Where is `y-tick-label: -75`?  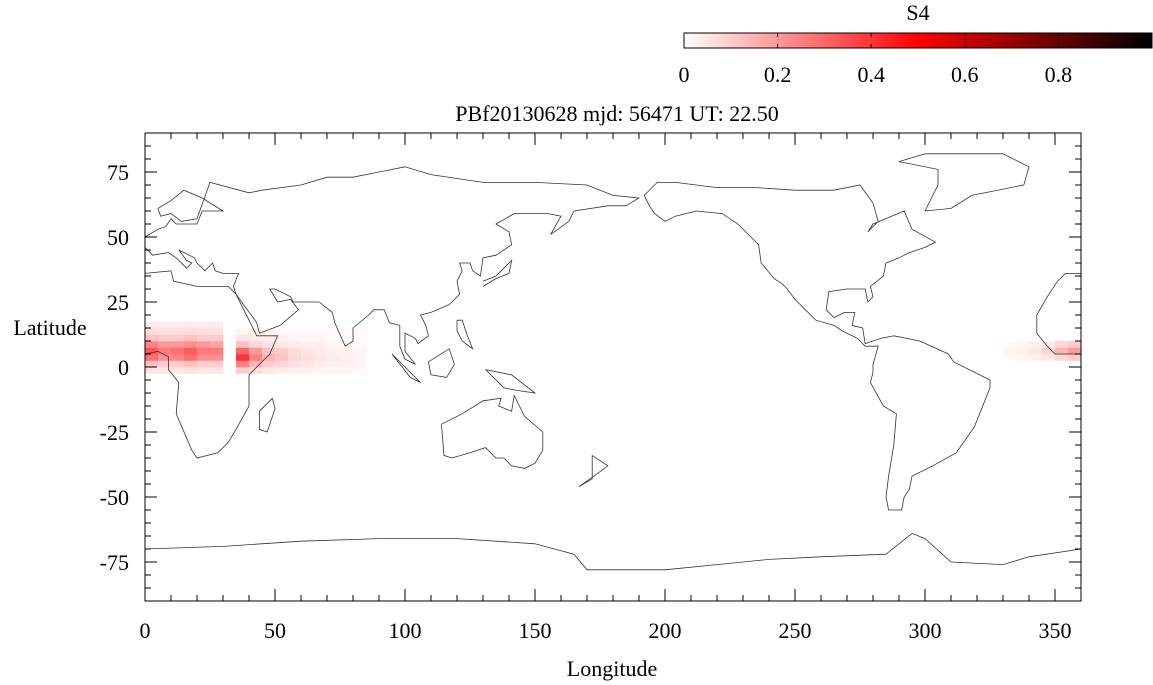 y-tick-label: -75 is located at coordinates (114, 562).